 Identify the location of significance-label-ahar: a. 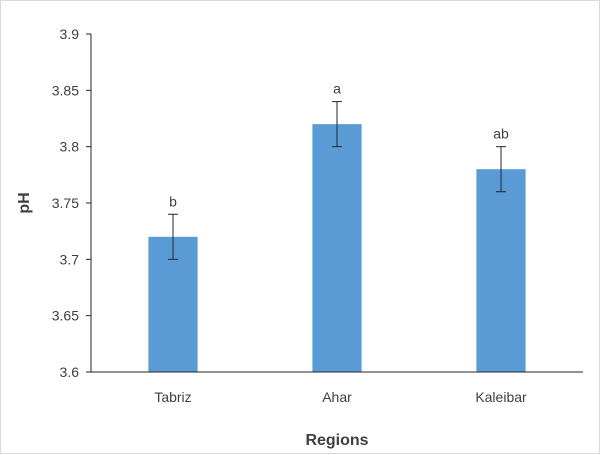
(337, 89).